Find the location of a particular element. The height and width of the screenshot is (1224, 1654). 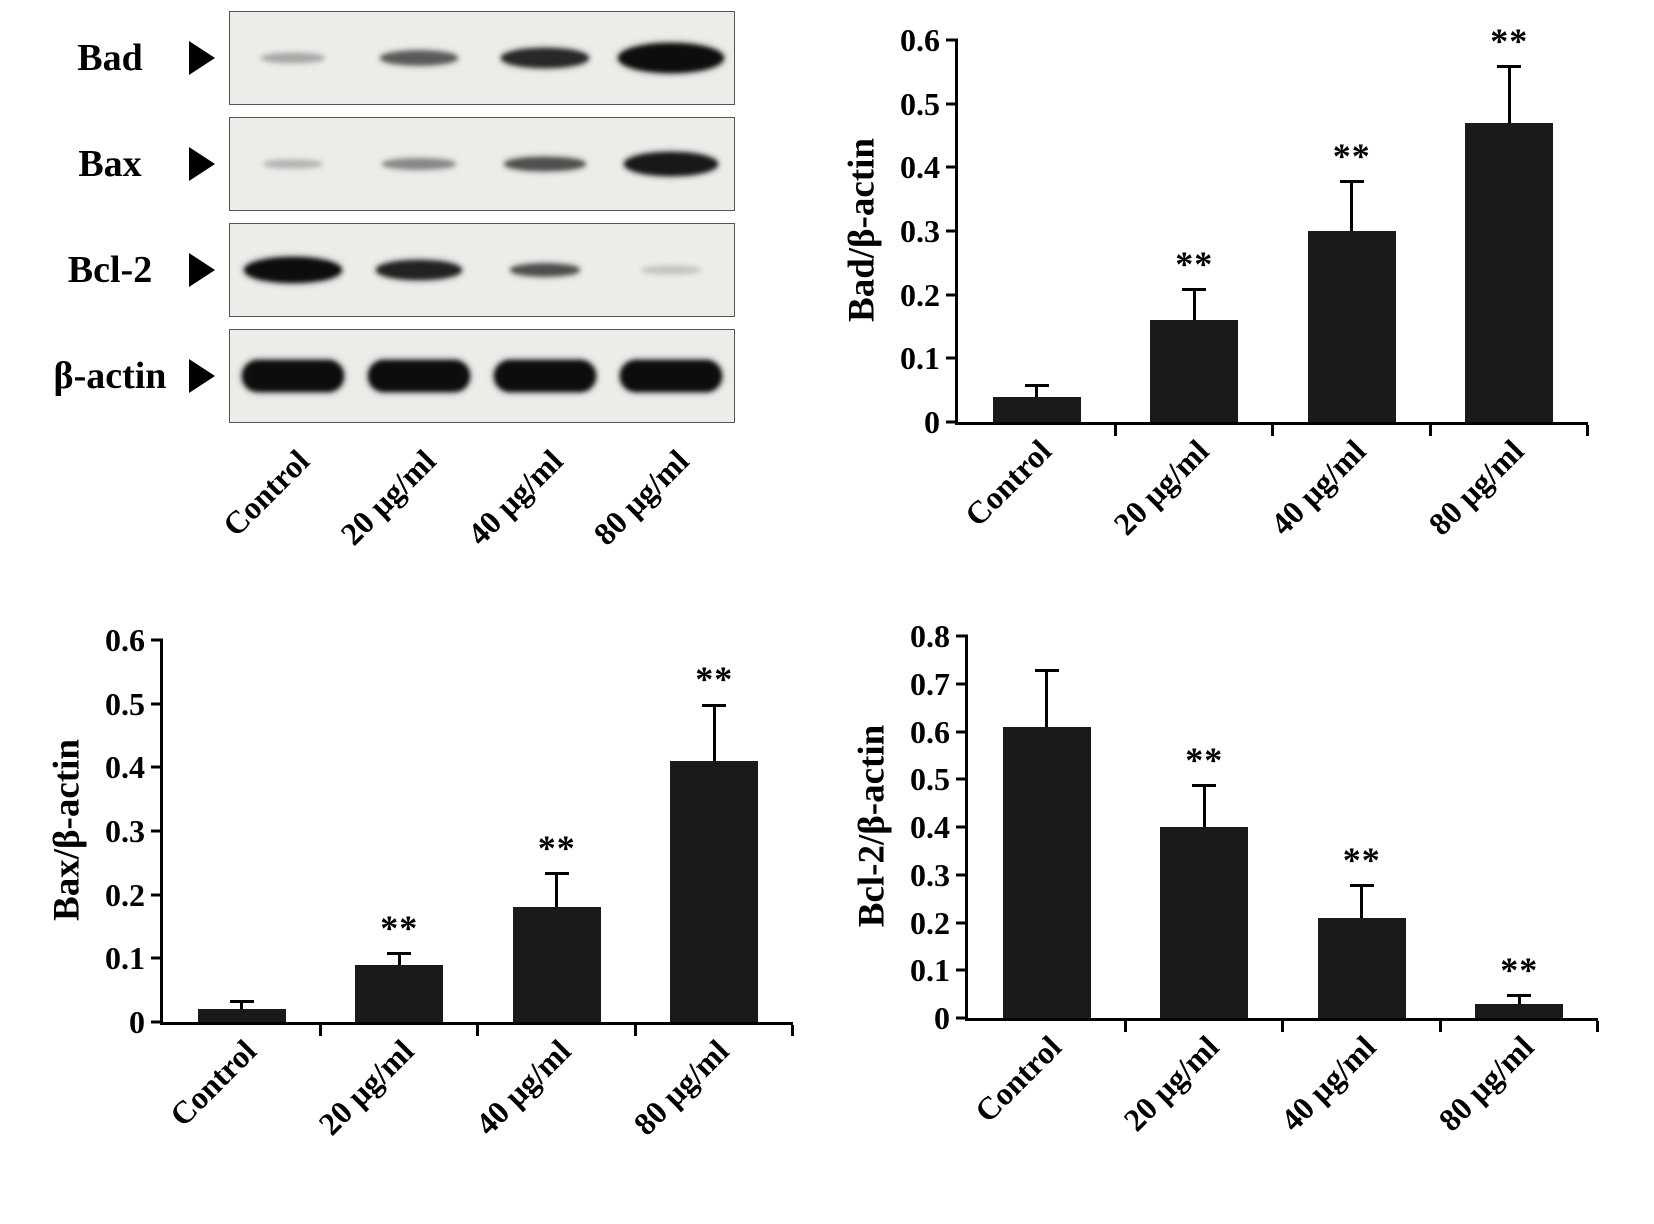

blot-lane-labels: Control 20 μg/ml 40 μg/ml 80 μg/ml is located at coordinates (455, 497).